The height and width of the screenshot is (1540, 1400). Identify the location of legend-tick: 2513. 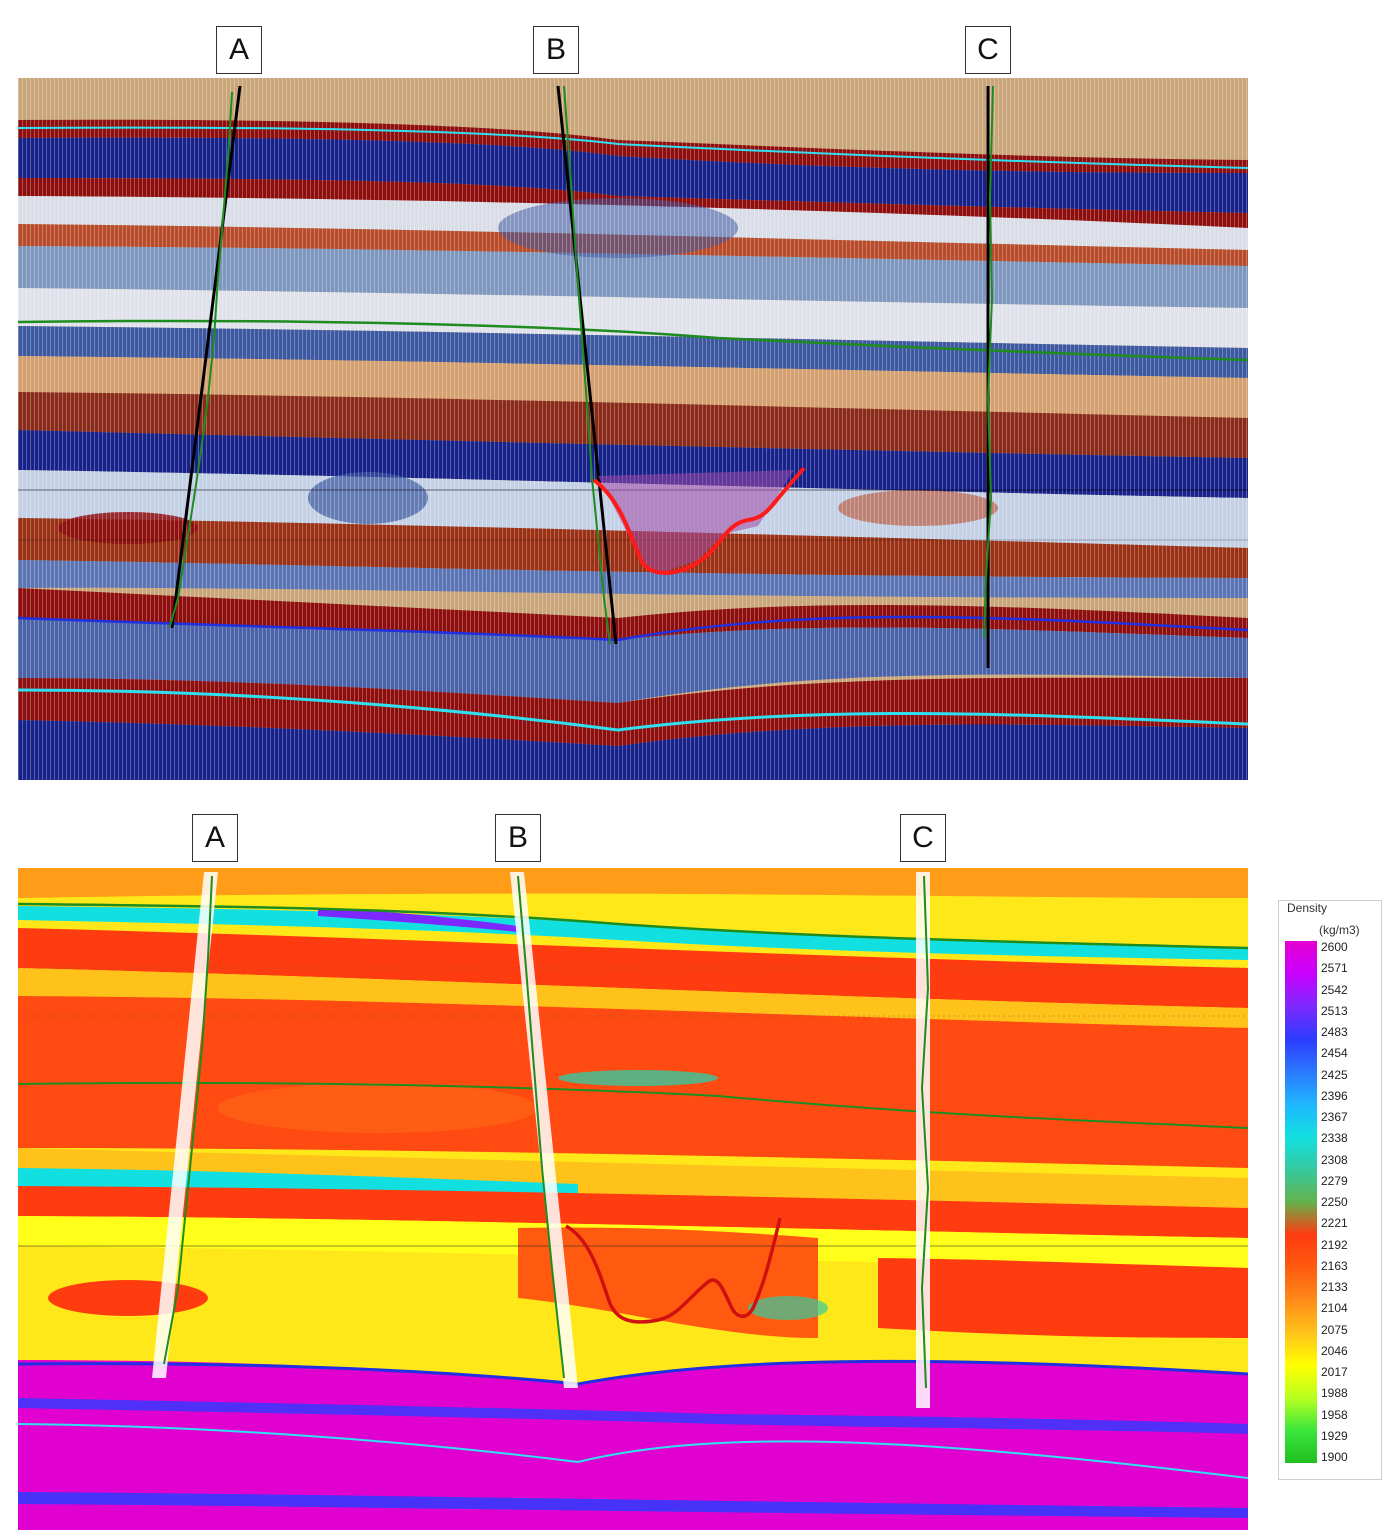
(1334, 1010).